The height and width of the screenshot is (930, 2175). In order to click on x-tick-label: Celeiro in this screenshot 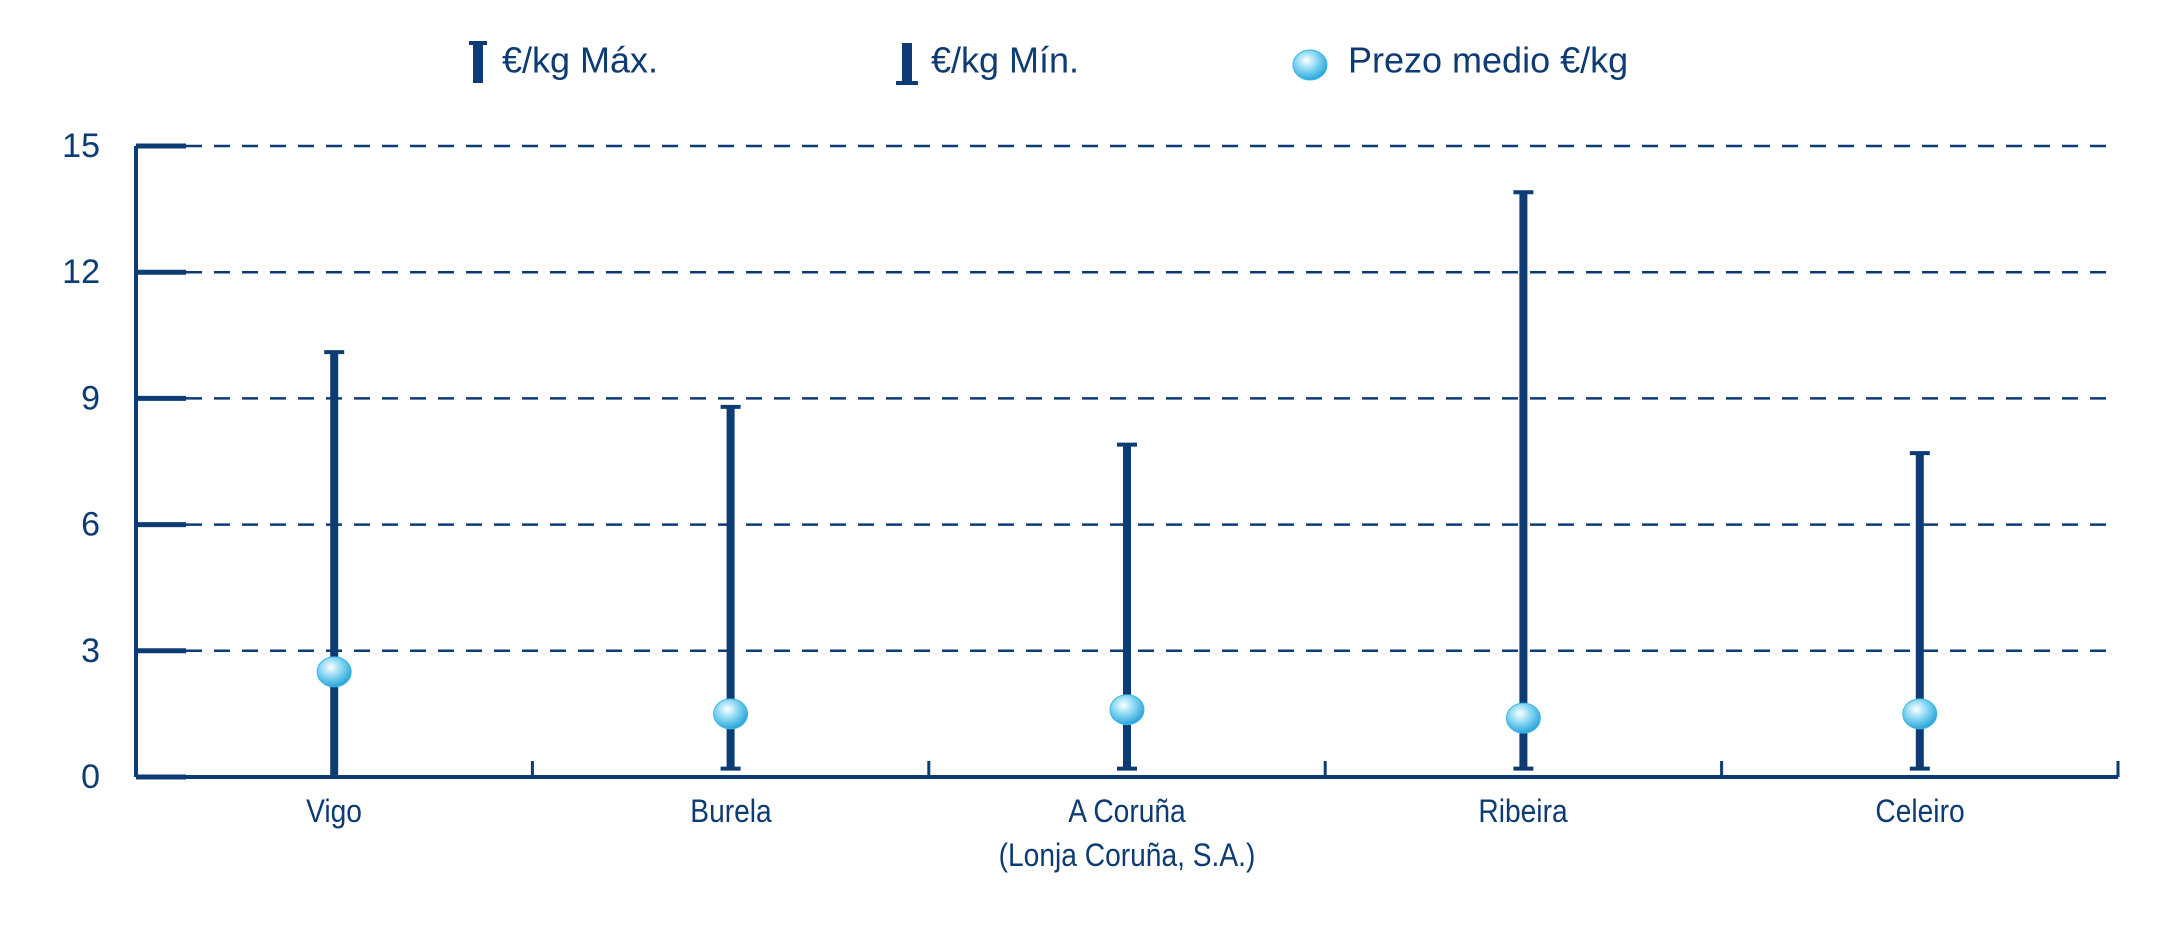, I will do `click(1920, 811)`.